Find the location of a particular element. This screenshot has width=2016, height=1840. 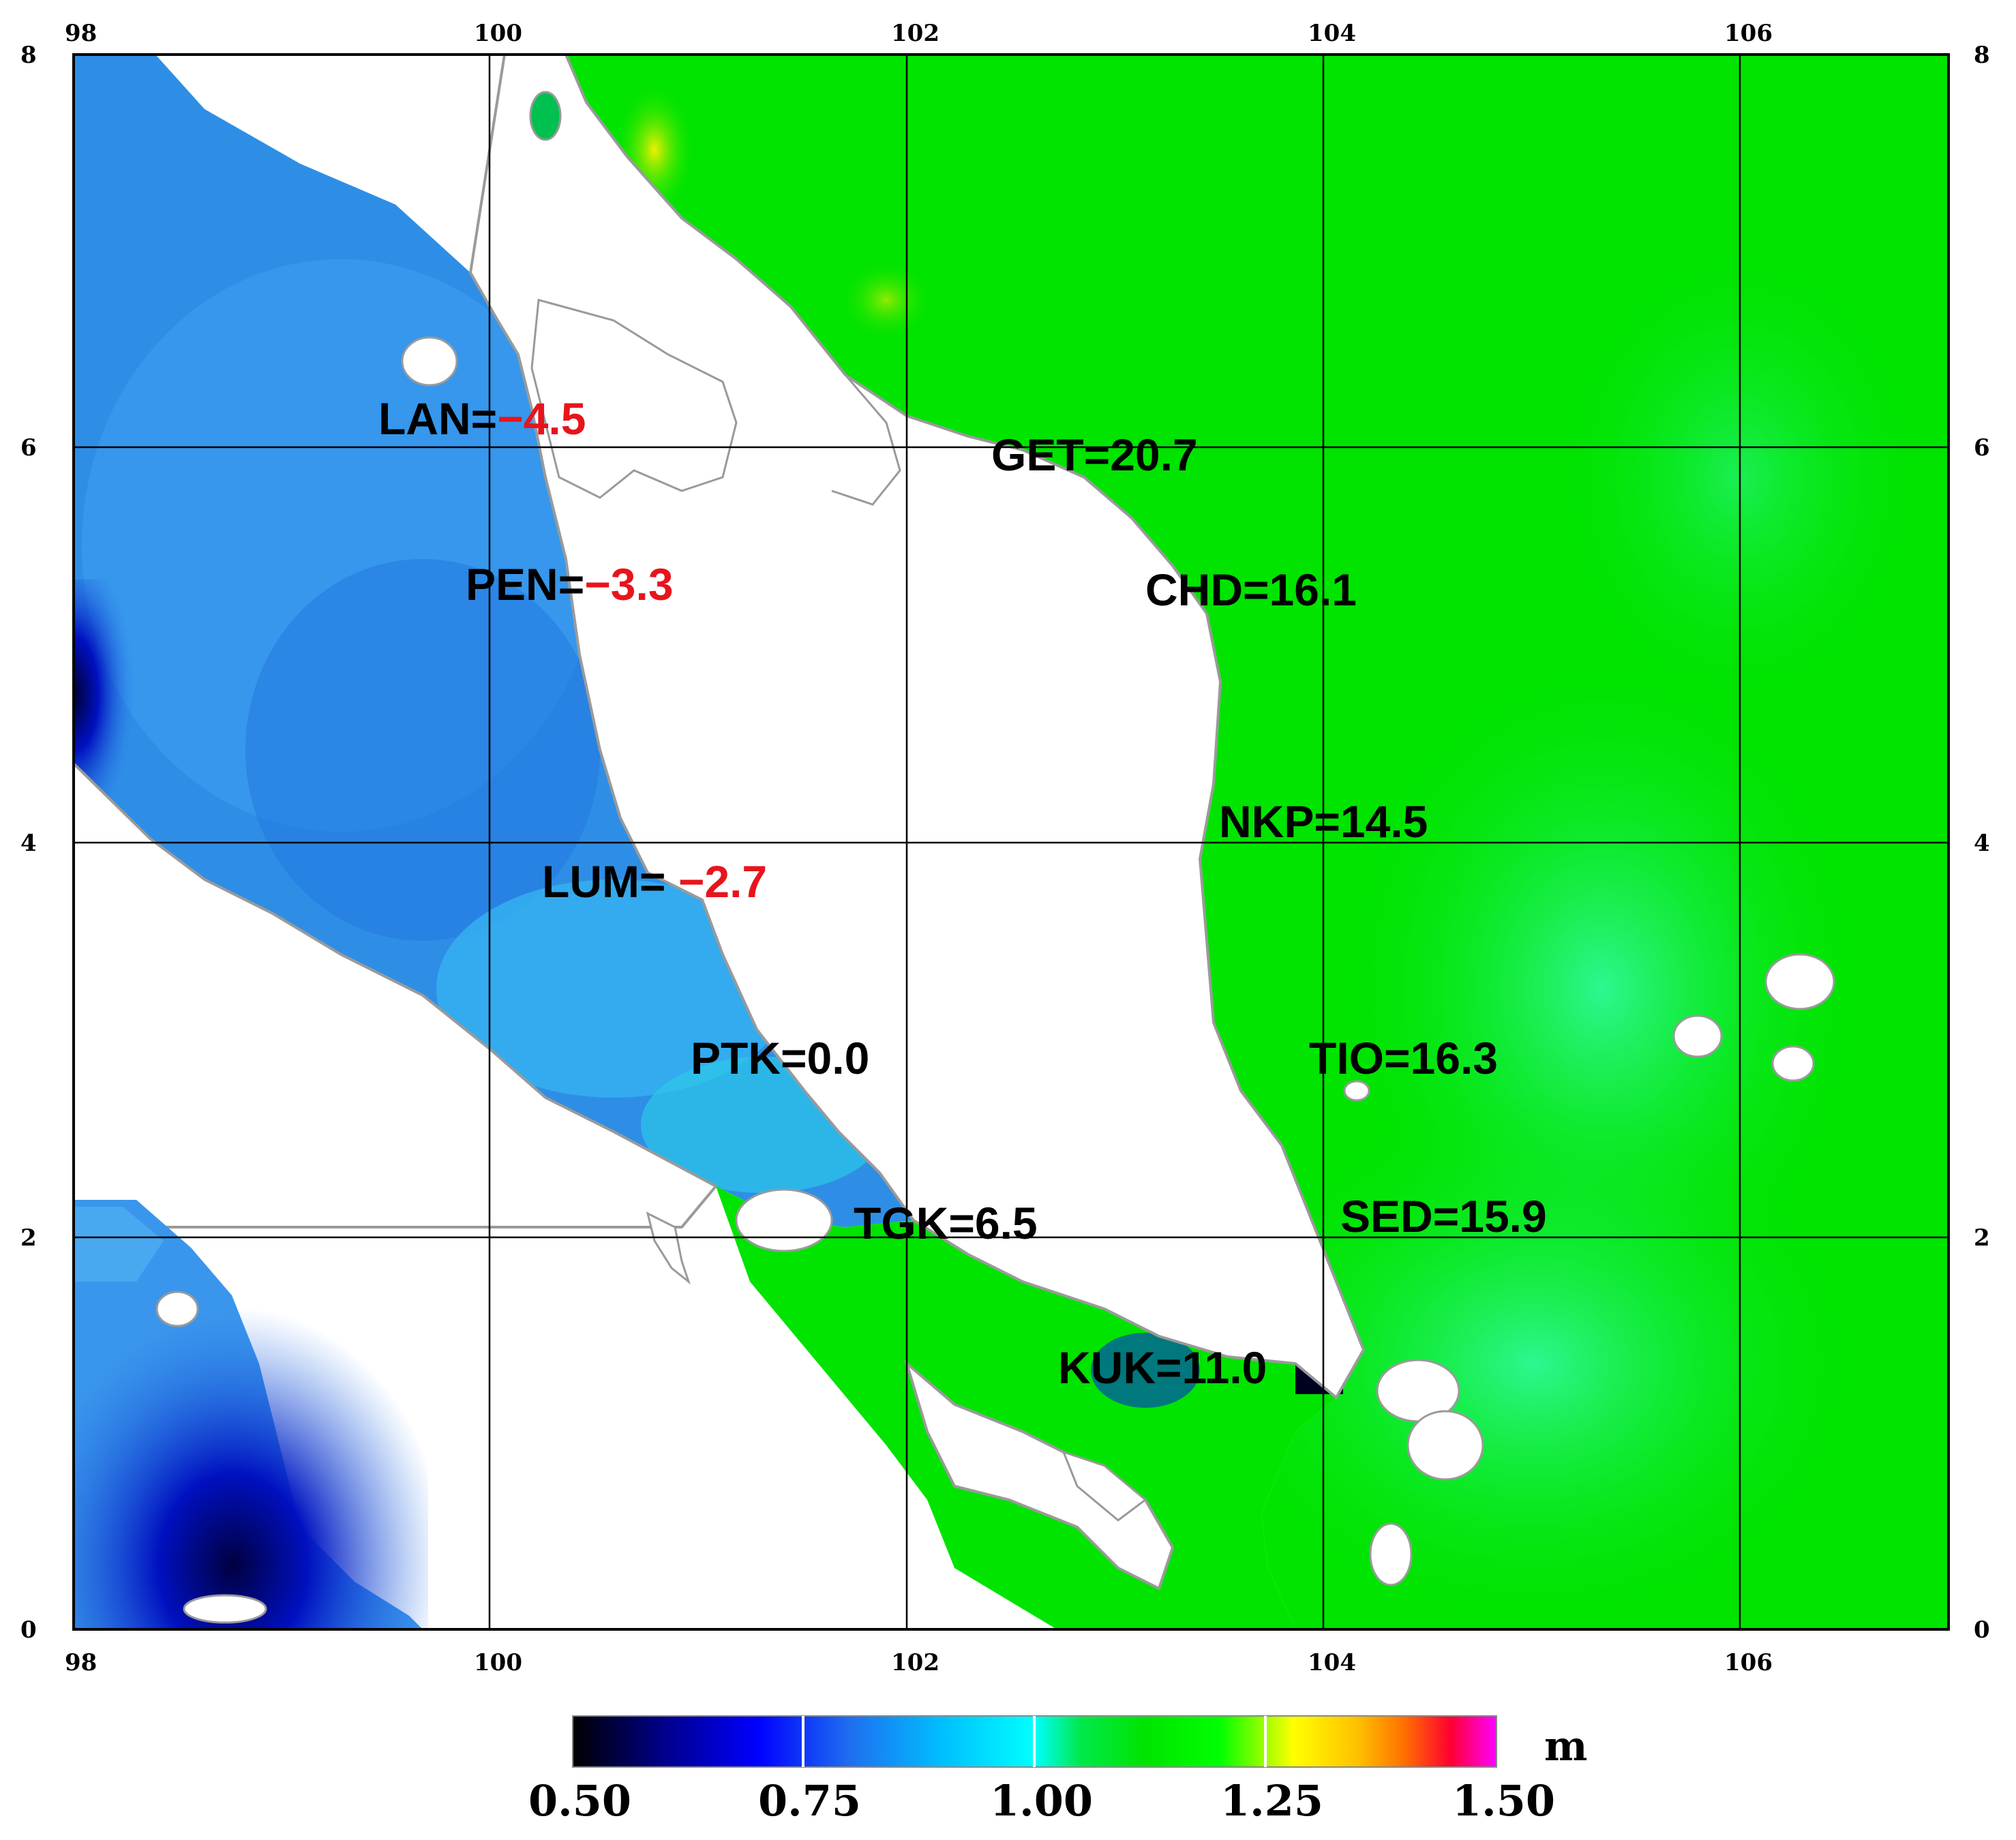

station-label-get: GET=20.7 is located at coordinates (1094, 455).